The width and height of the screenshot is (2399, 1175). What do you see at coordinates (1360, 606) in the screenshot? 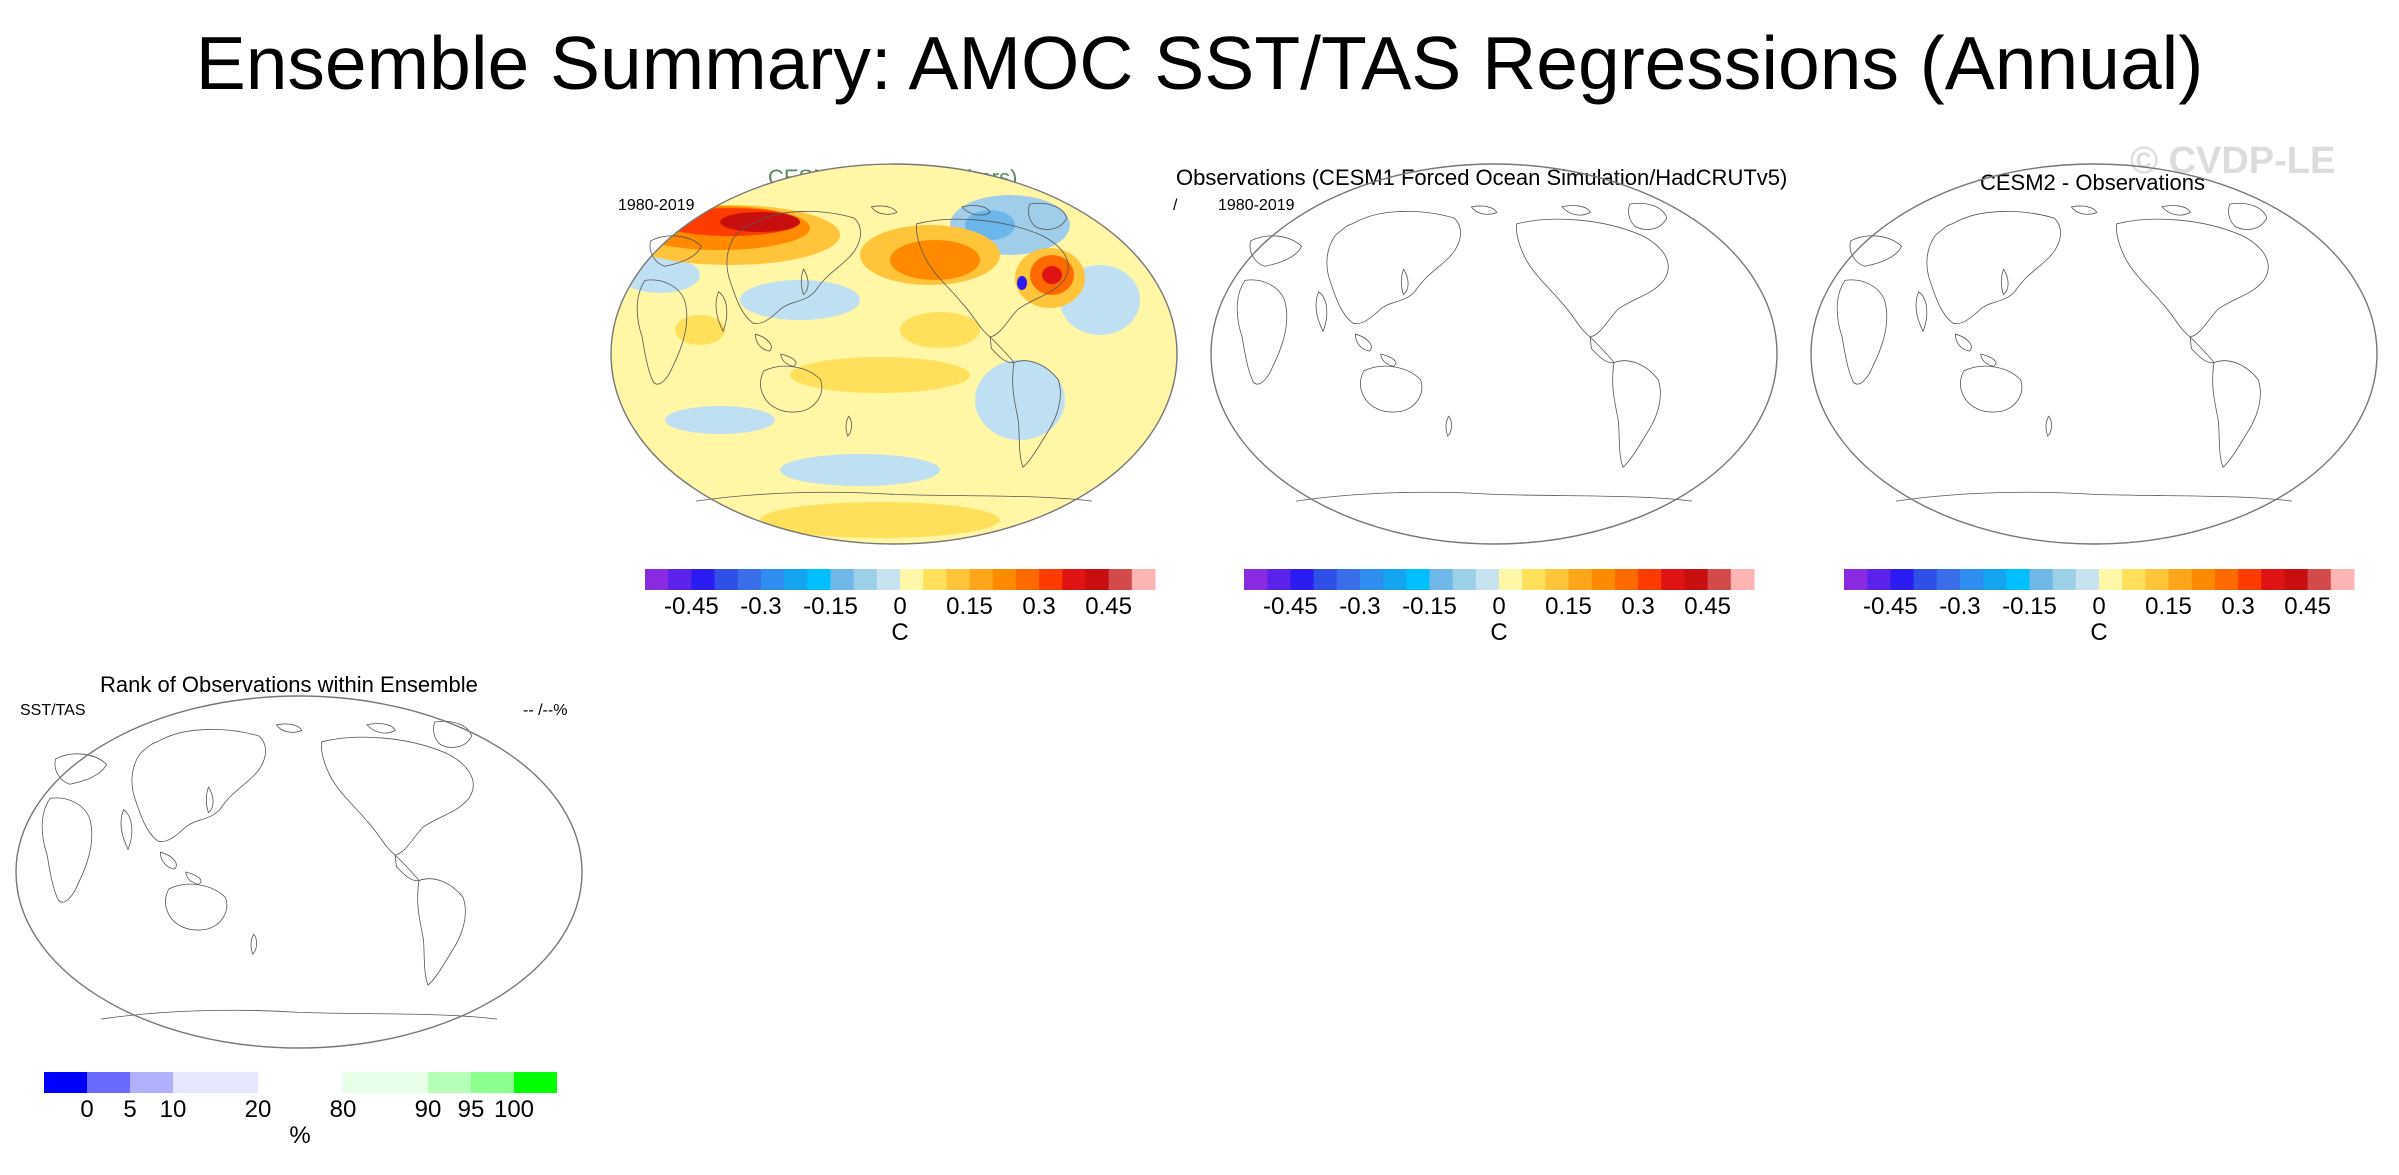
I see `obs-colorbar-tick: -0.3` at bounding box center [1360, 606].